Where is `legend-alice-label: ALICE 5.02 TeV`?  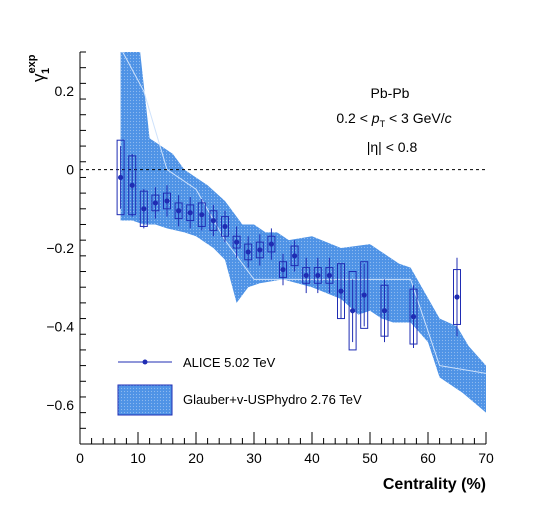 legend-alice-label: ALICE 5.02 TeV is located at coordinates (229, 362).